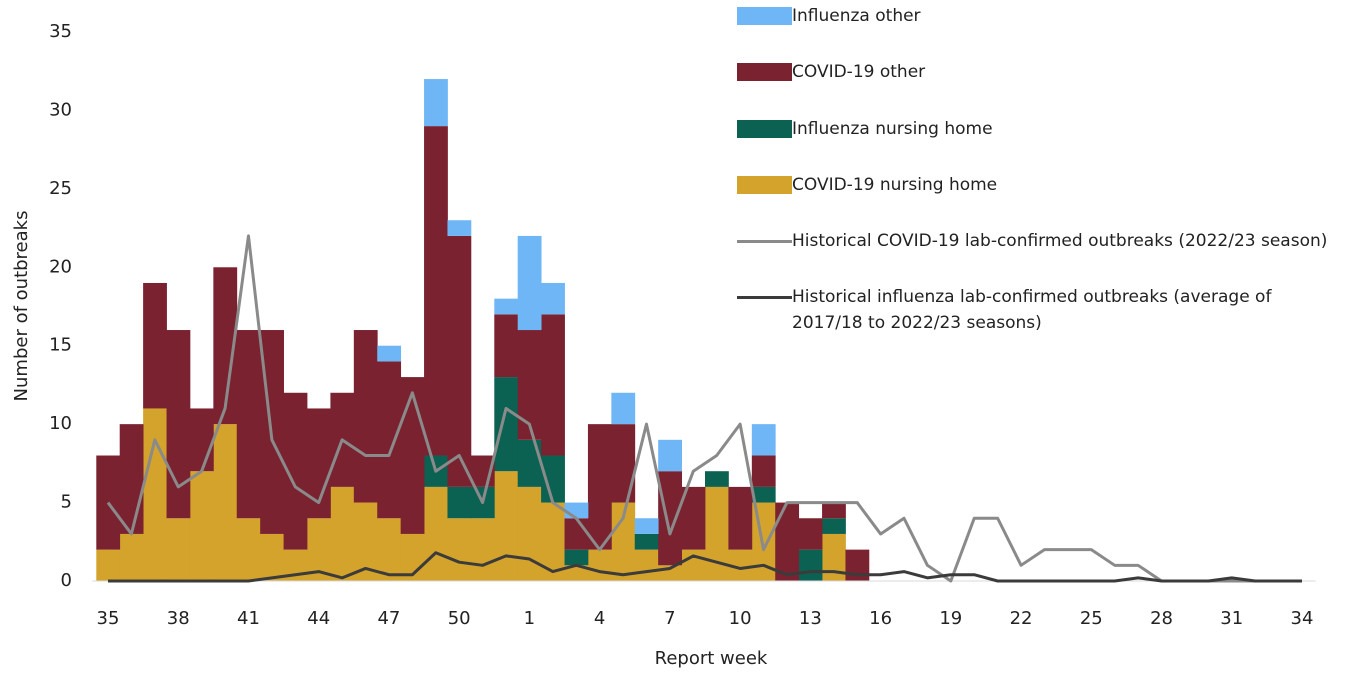 The width and height of the screenshot is (1350, 674). Describe the element at coordinates (1231, 618) in the screenshot. I see `x-tick-label: 31` at that location.